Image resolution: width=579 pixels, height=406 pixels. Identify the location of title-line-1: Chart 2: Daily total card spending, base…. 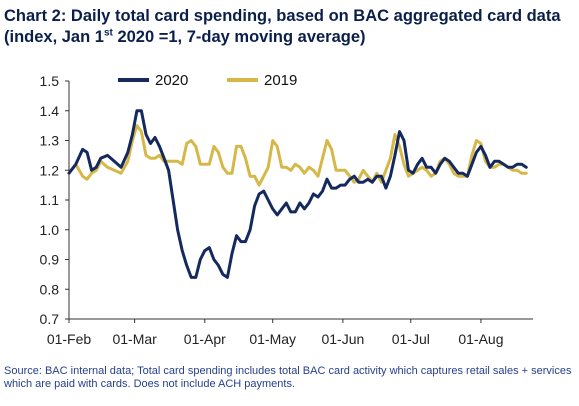
(282, 16).